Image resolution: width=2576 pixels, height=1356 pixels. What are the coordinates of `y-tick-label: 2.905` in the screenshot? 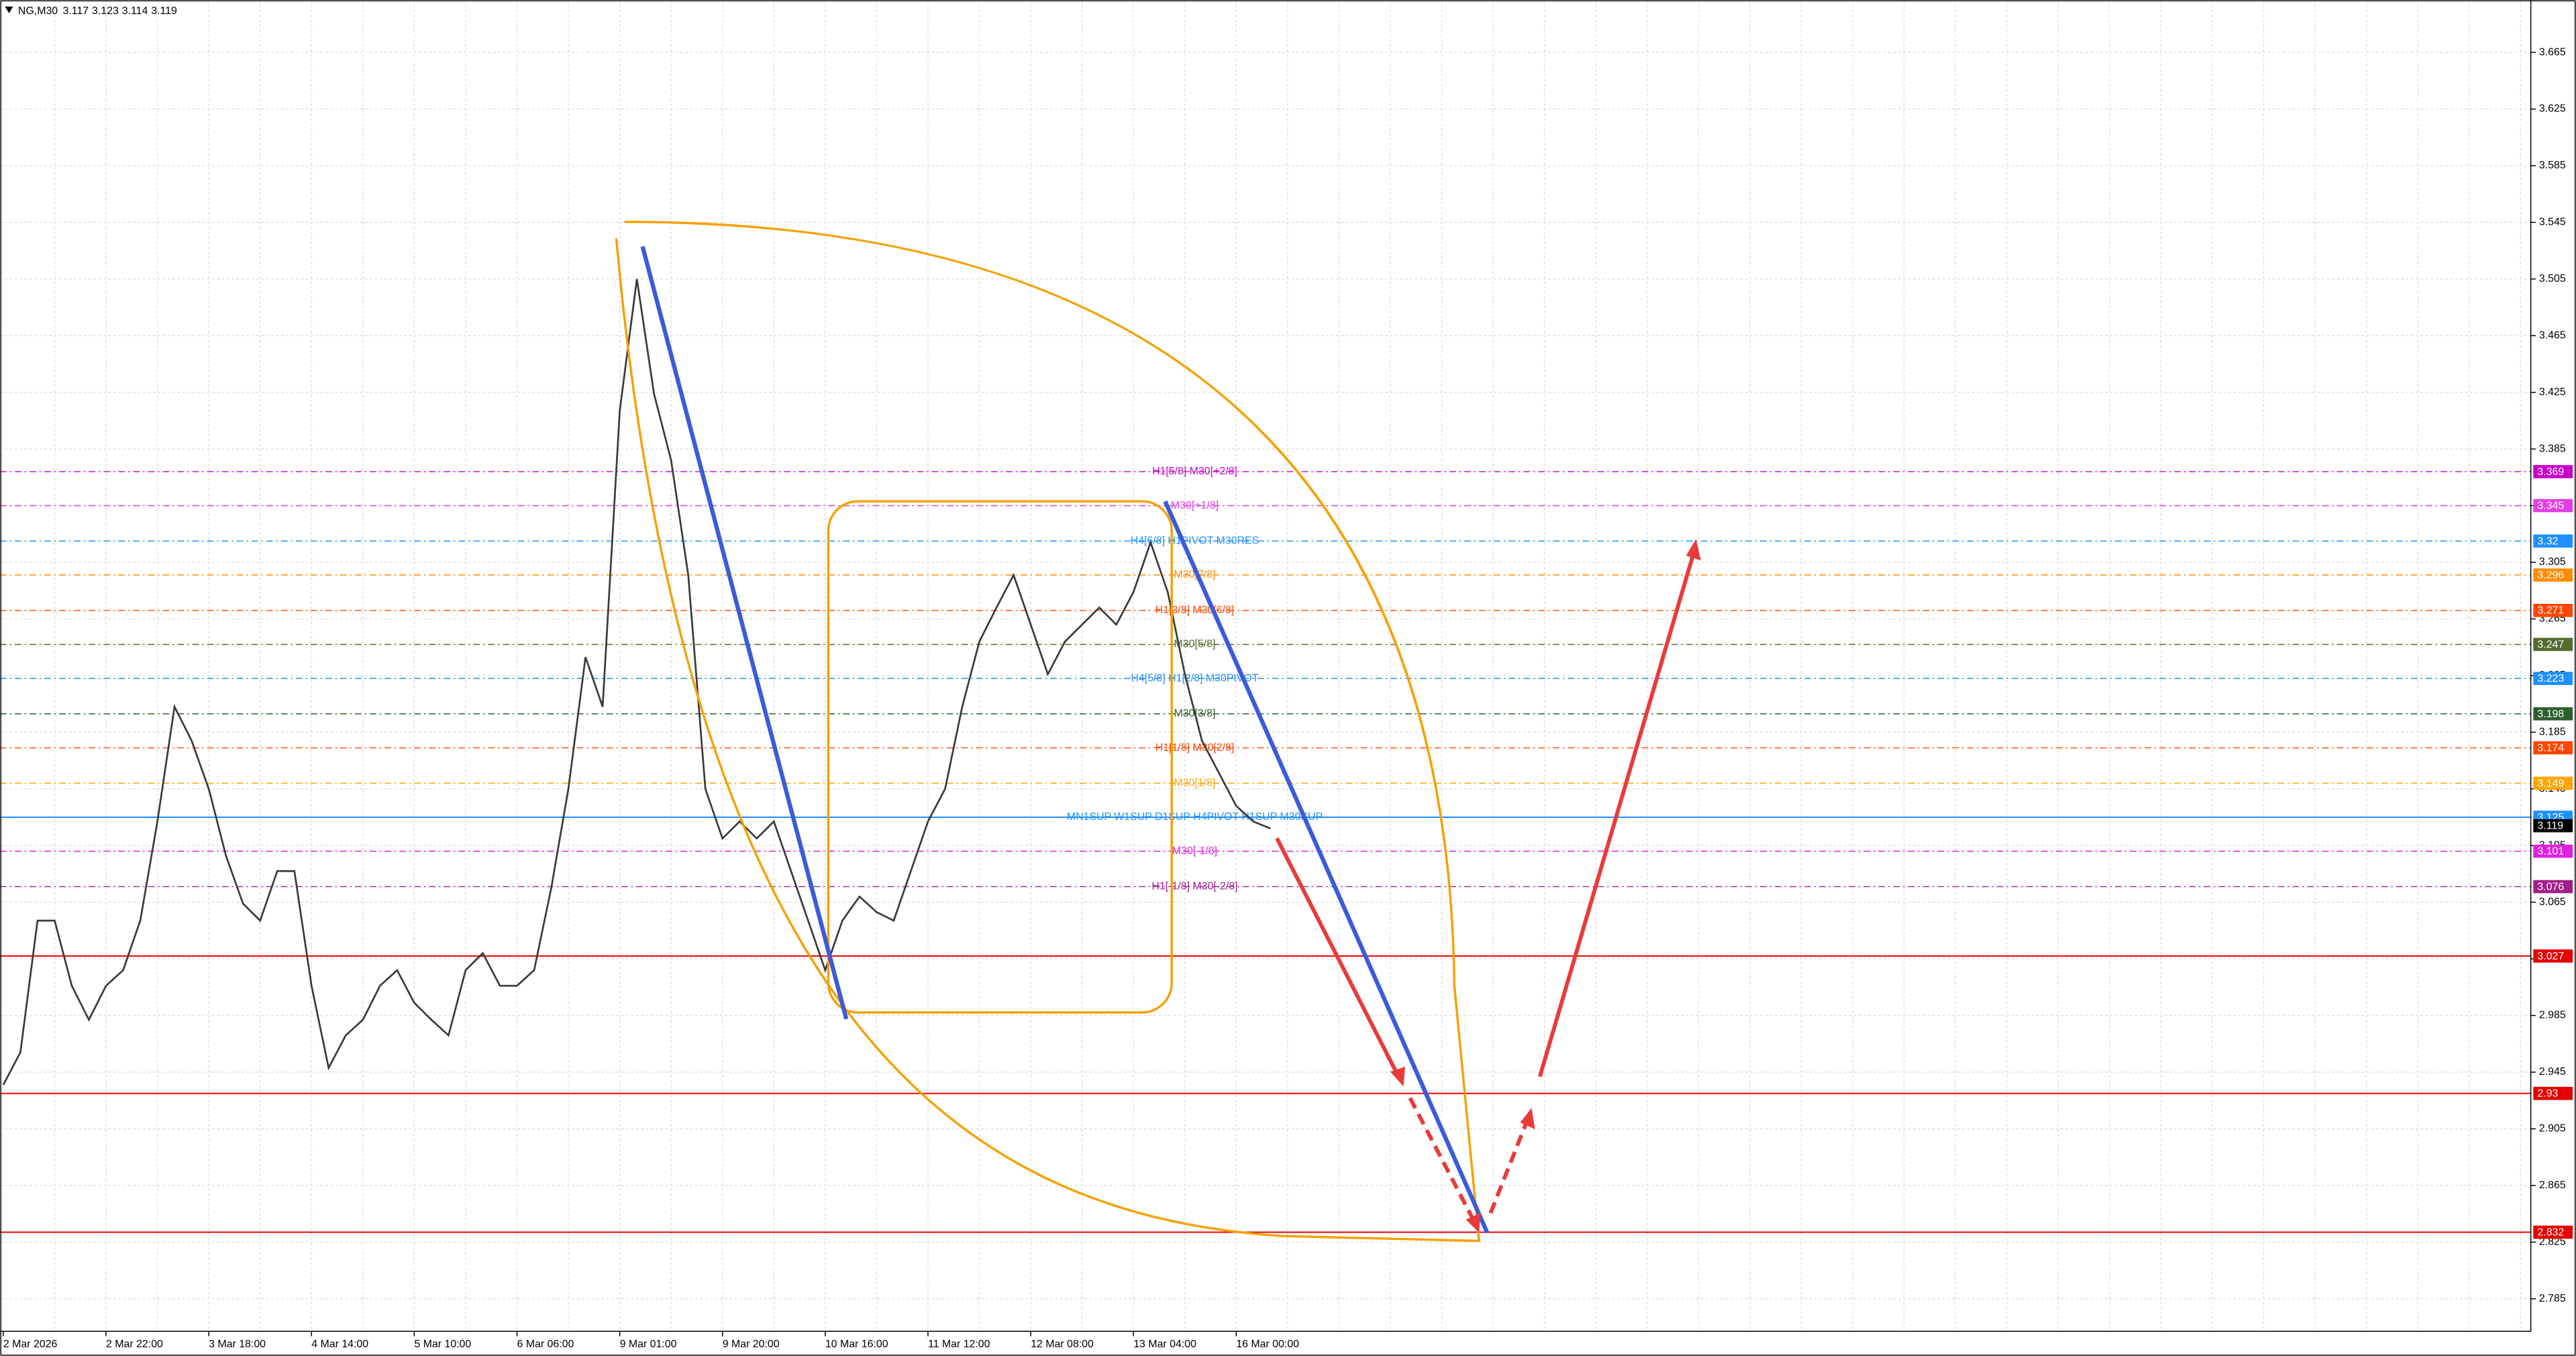 It's located at (2552, 1129).